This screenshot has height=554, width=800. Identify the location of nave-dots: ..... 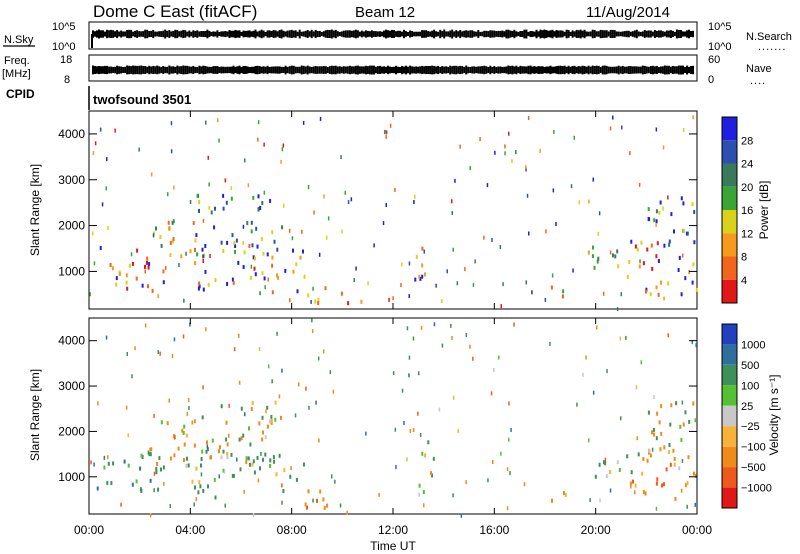
(758, 81).